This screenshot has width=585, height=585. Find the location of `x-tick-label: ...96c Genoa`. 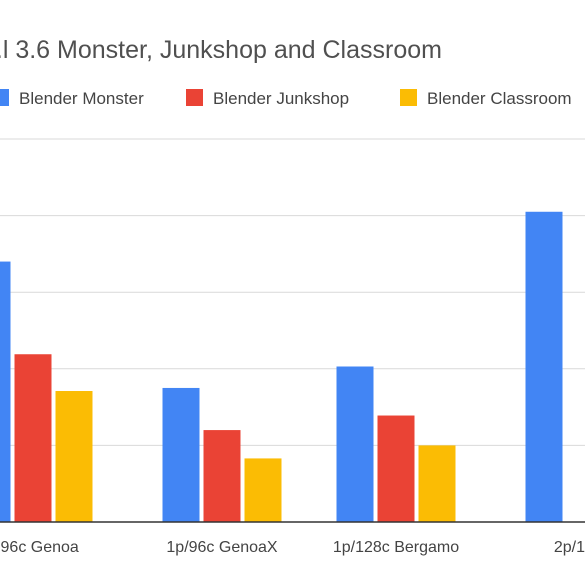

x-tick-label: ...96c Genoa is located at coordinates (39, 547).